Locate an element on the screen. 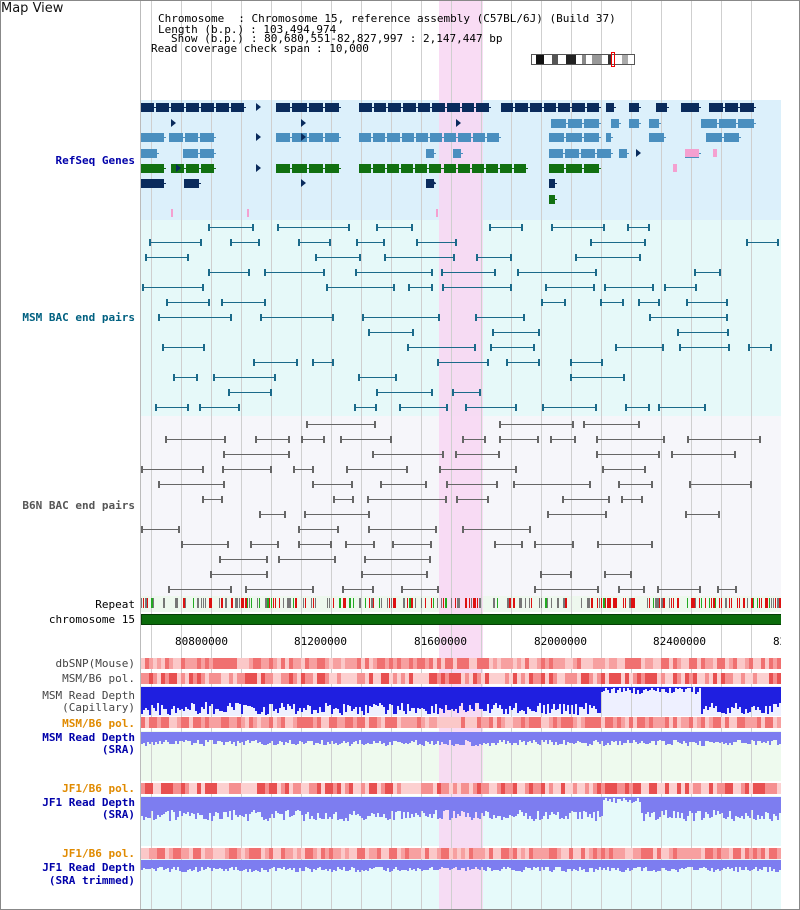  chromosome-ideogram is located at coordinates (583, 59).